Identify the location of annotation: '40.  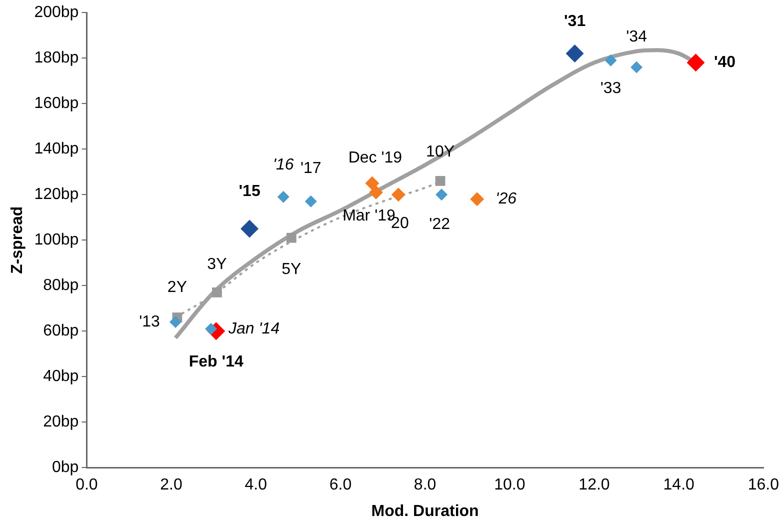
(725, 63).